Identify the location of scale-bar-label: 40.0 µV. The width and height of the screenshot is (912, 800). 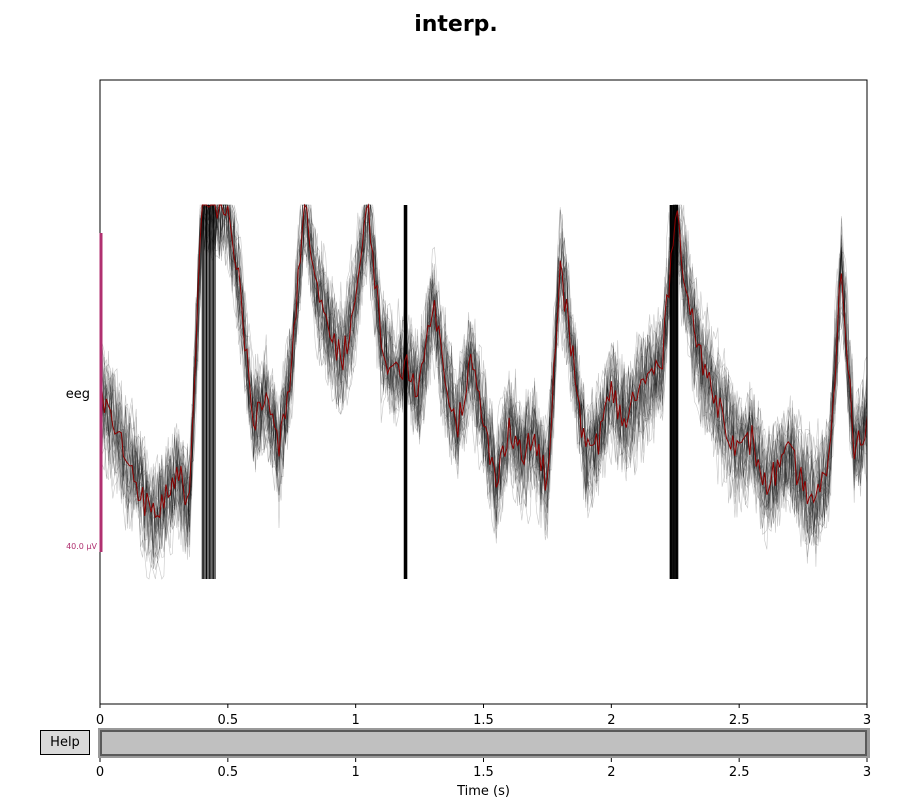
(81, 546).